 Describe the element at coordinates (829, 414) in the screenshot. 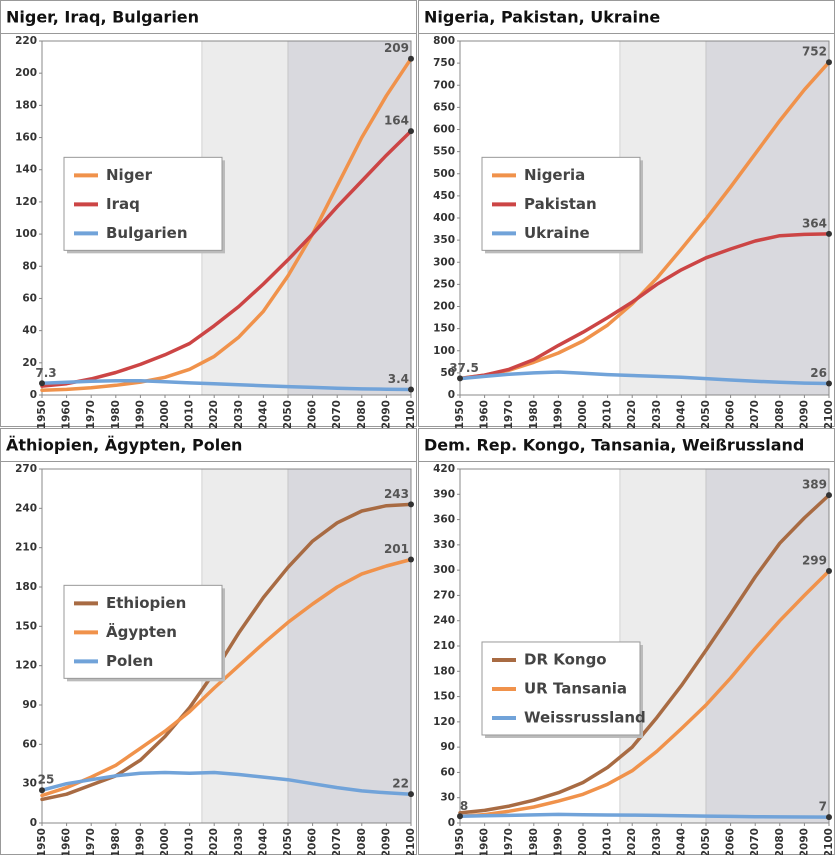

I see `x-tick-label: 2100` at that location.